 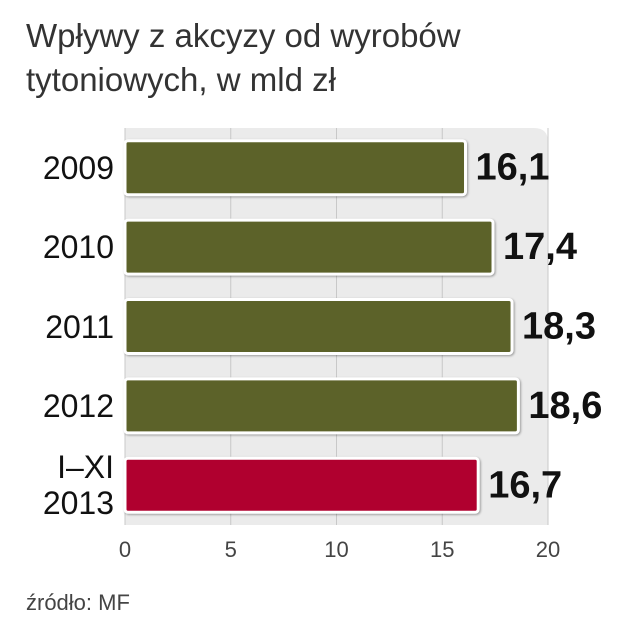 What do you see at coordinates (565, 406) in the screenshot?
I see `data-label: 18,6` at bounding box center [565, 406].